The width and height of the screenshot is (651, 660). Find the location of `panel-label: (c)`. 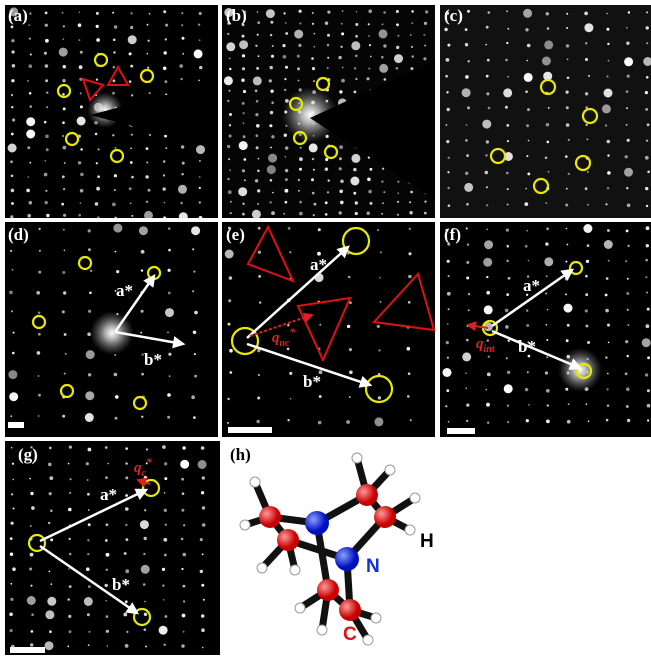

panel-label: (c) is located at coordinates (453, 15).